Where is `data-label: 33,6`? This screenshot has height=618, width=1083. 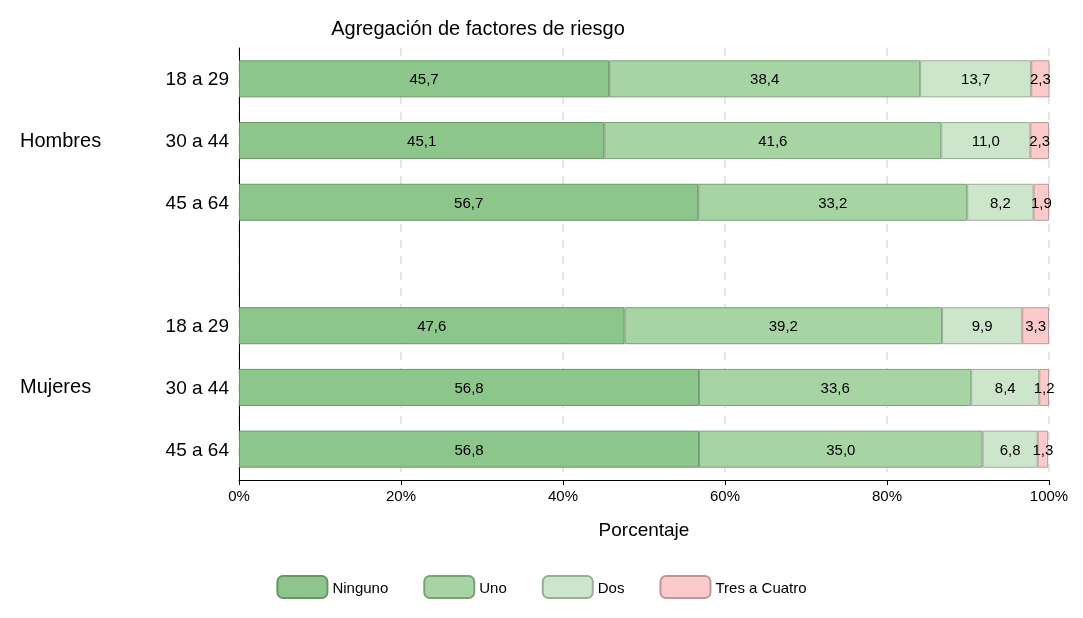
data-label: 33,6 is located at coordinates (835, 387).